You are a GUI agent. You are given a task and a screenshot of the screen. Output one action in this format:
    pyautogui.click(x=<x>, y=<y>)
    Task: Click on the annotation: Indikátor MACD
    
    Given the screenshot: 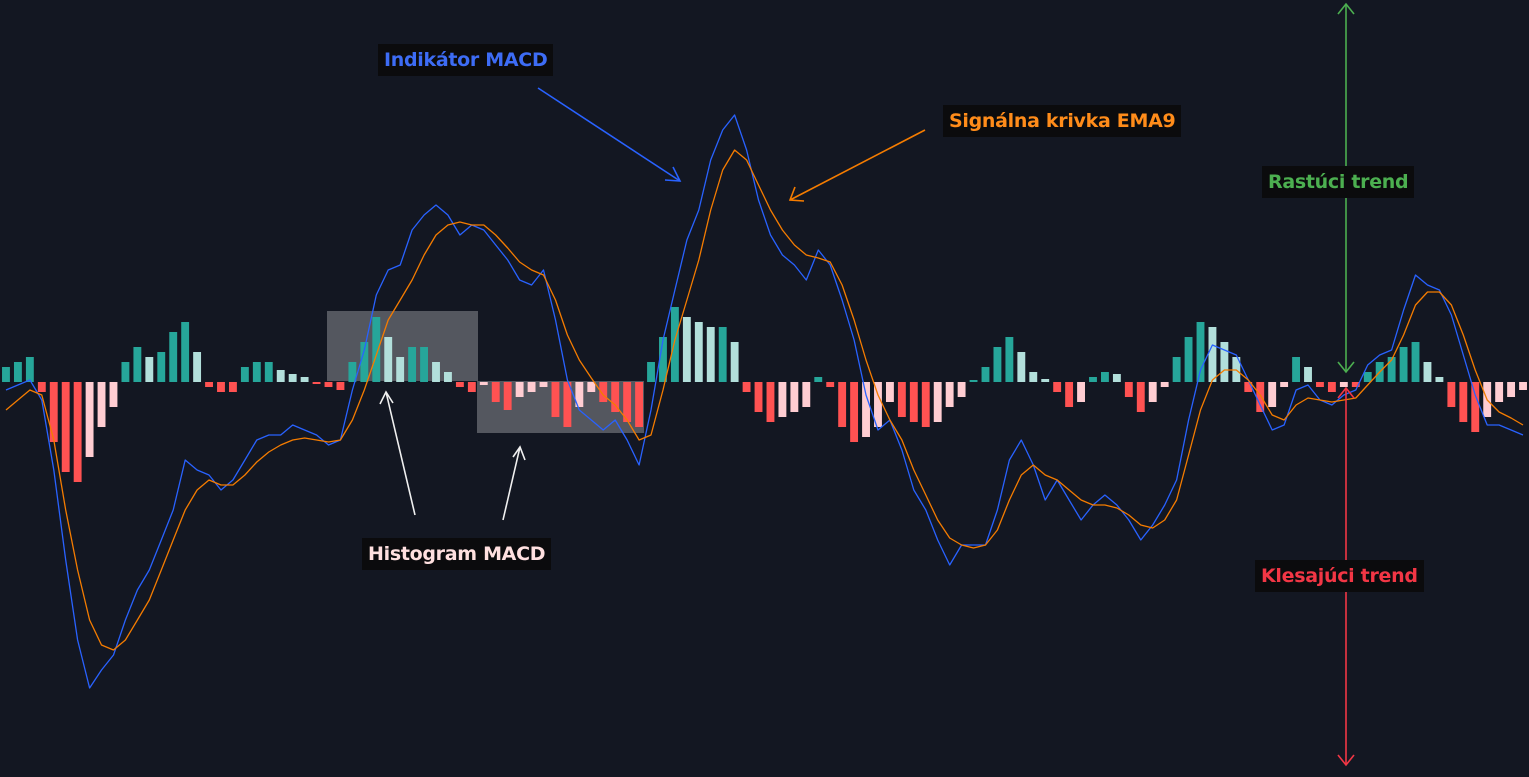 What is the action you would take?
    pyautogui.click(x=466, y=60)
    